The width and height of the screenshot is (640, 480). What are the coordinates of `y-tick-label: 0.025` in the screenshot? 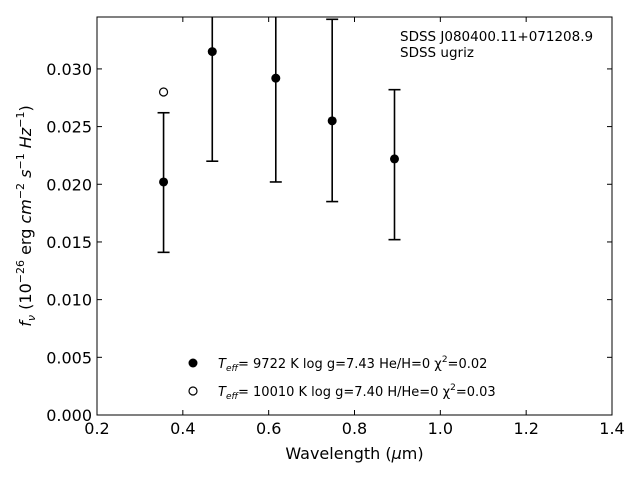 It's located at (69, 127).